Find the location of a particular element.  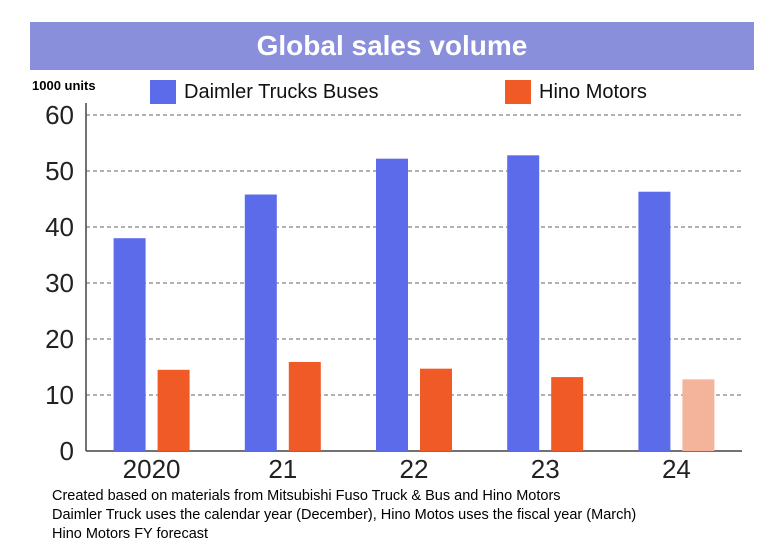

legend-swatch-daimler is located at coordinates (163, 92).